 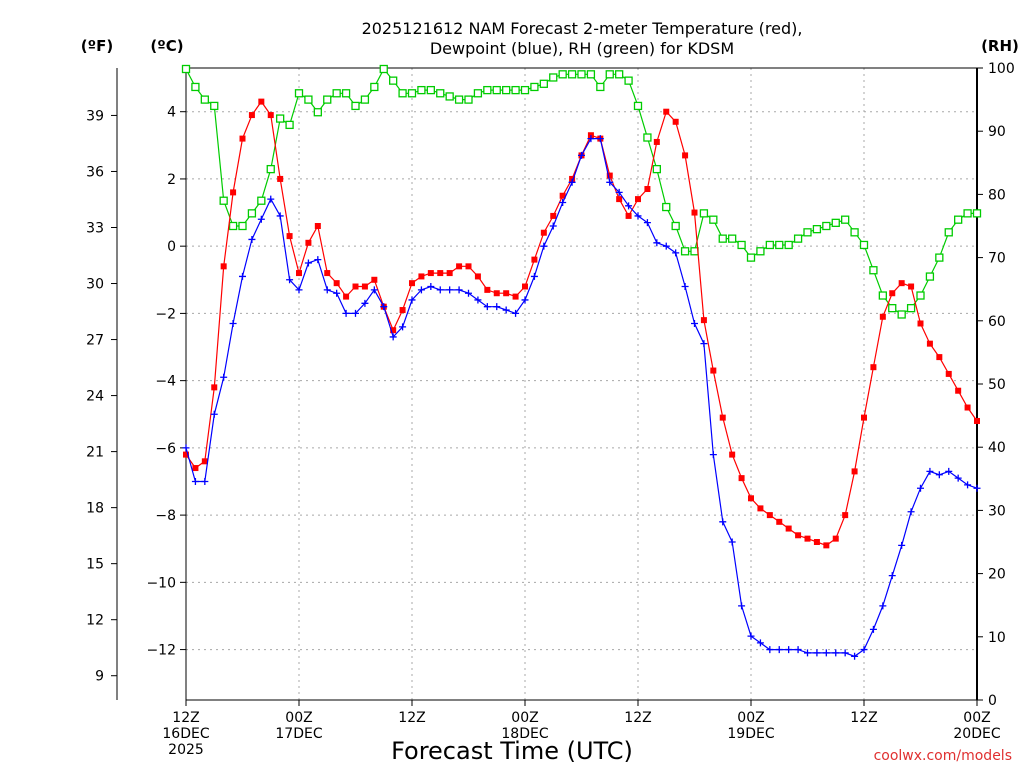 What do you see at coordinates (95, 341) in the screenshot?
I see `fahrenheit-tick-label: 27` at bounding box center [95, 341].